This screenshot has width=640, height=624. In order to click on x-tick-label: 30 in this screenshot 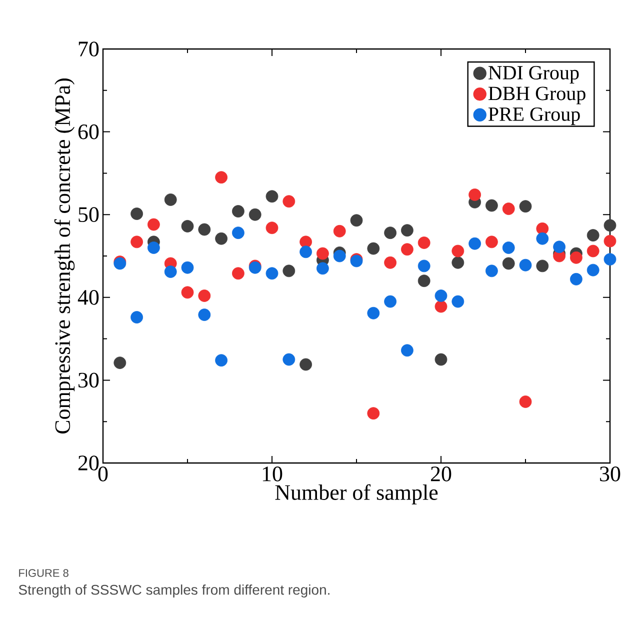, I will do `click(610, 474)`.